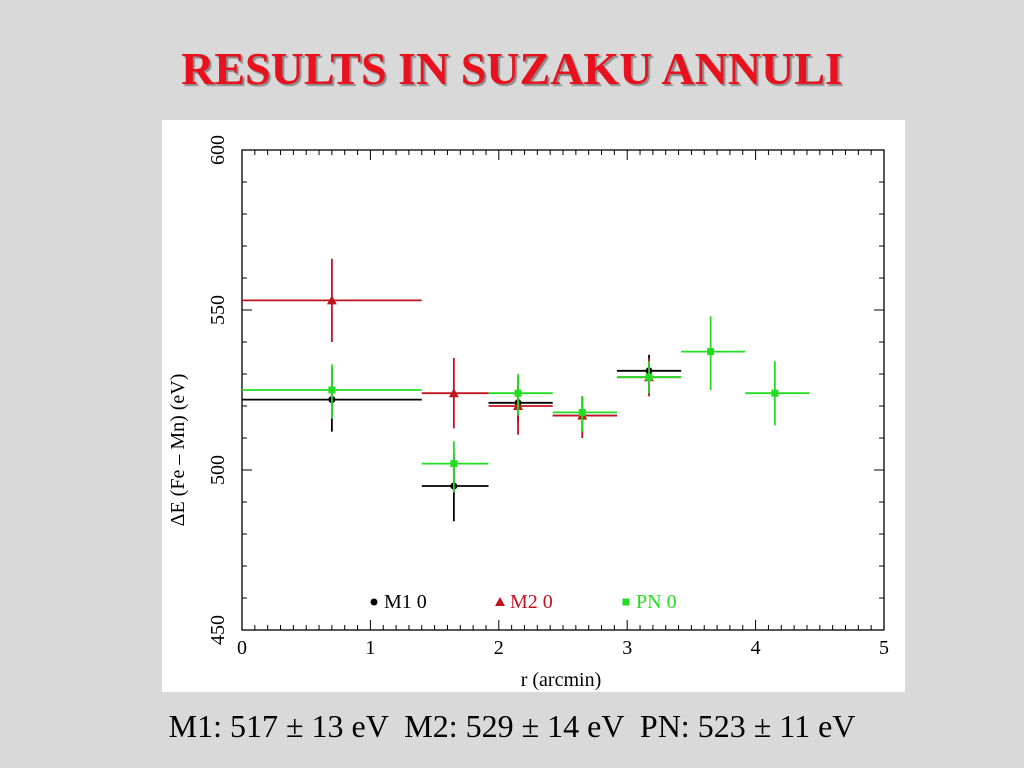 Image resolution: width=1024 pixels, height=768 pixels. Describe the element at coordinates (370, 648) in the screenshot. I see `x-tick-label: 1` at that location.